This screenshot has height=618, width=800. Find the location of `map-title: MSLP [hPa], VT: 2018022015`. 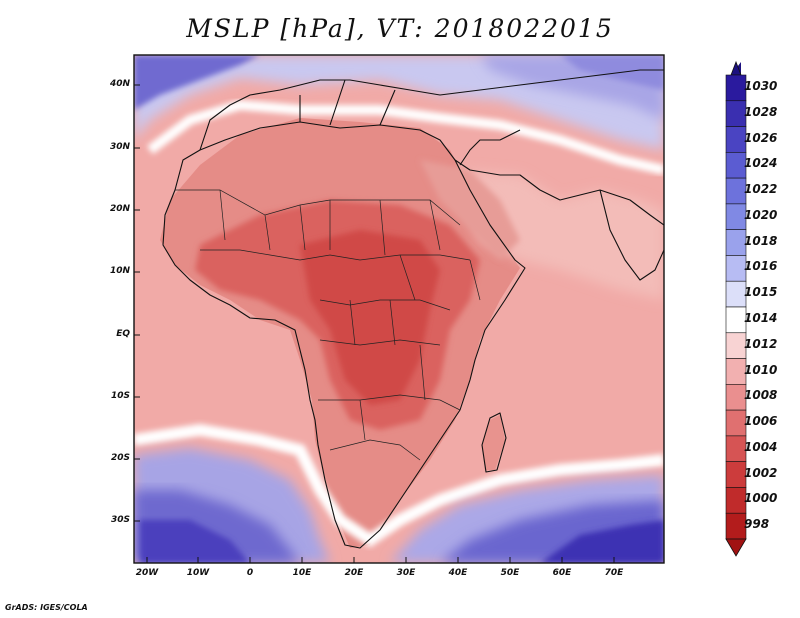

map-title: MSLP [hPa], VT: 2018022015 is located at coordinates (400, 28).